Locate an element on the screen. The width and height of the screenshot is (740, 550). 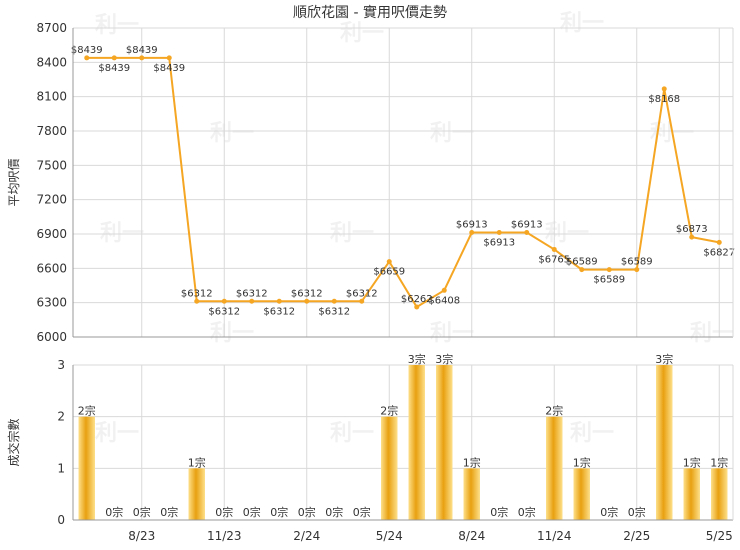
price-point-label: $6765 is located at coordinates (554, 259).